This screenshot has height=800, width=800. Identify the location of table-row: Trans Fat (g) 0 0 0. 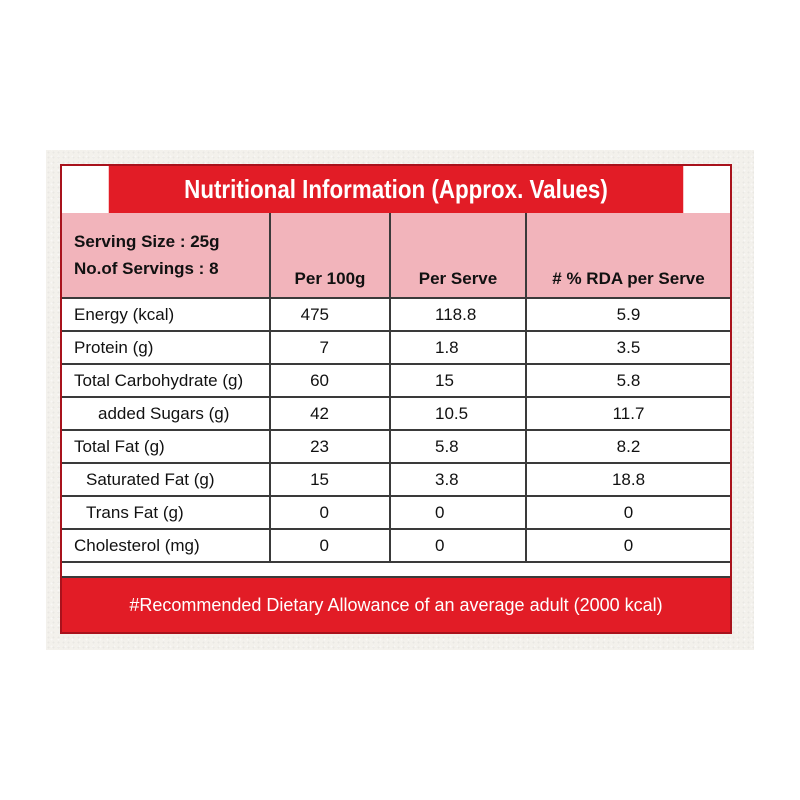
(396, 512).